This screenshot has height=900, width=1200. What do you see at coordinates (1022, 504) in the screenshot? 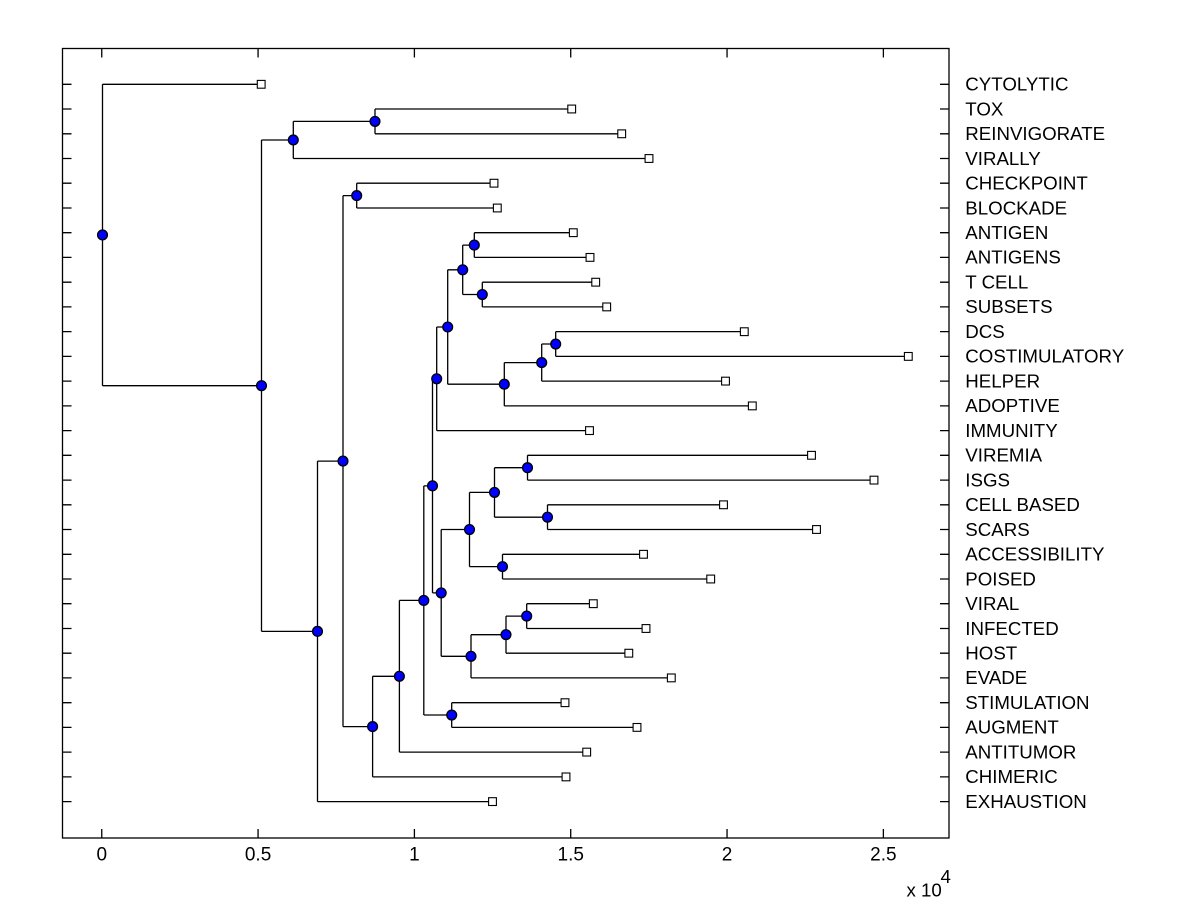
I see `svg-text: CELL BASED` at bounding box center [1022, 504].